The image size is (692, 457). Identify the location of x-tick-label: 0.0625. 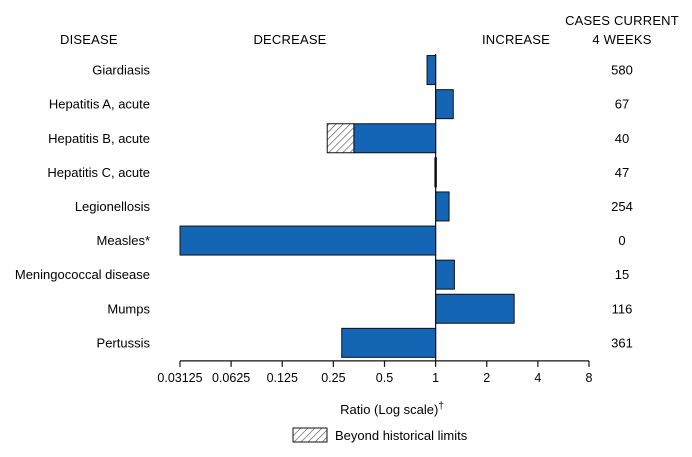
(231, 378).